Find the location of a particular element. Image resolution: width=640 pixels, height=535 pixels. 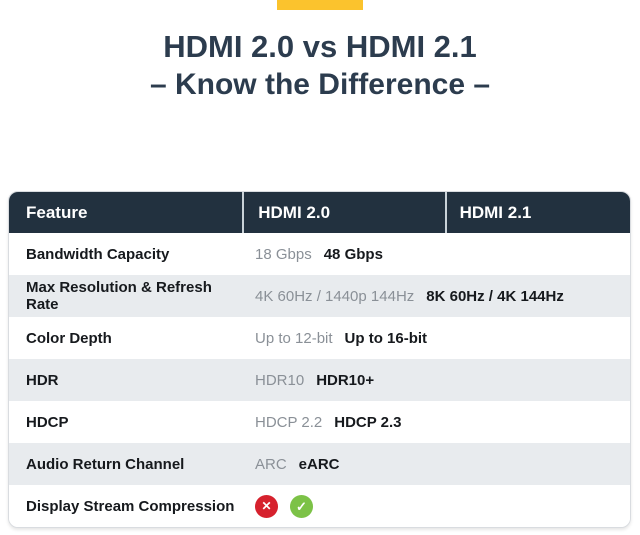

table-row: HDCP HDCP 2.2 HDCP 2.3 is located at coordinates (319, 422).